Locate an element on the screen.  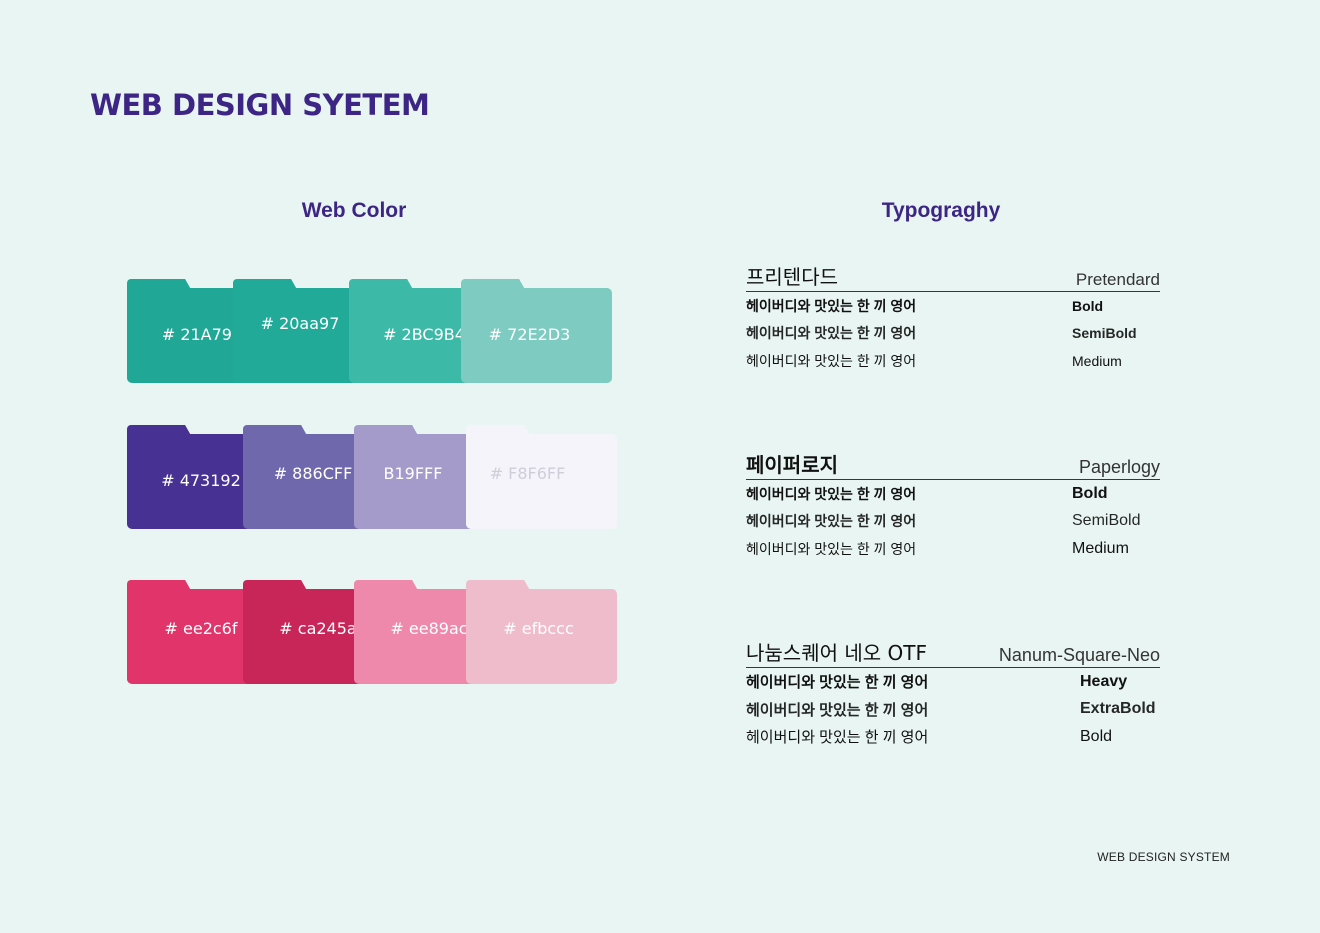
typography-title: Typograghy is located at coordinates (941, 210).